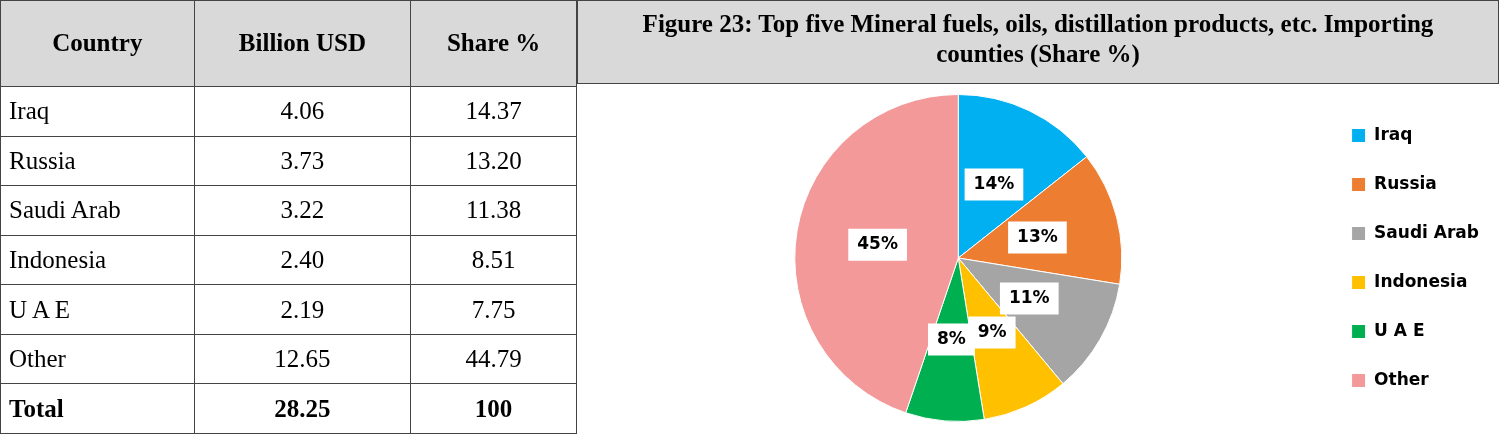 This screenshot has width=1503, height=434. What do you see at coordinates (877, 243) in the screenshot?
I see `data-label: 45%` at bounding box center [877, 243].